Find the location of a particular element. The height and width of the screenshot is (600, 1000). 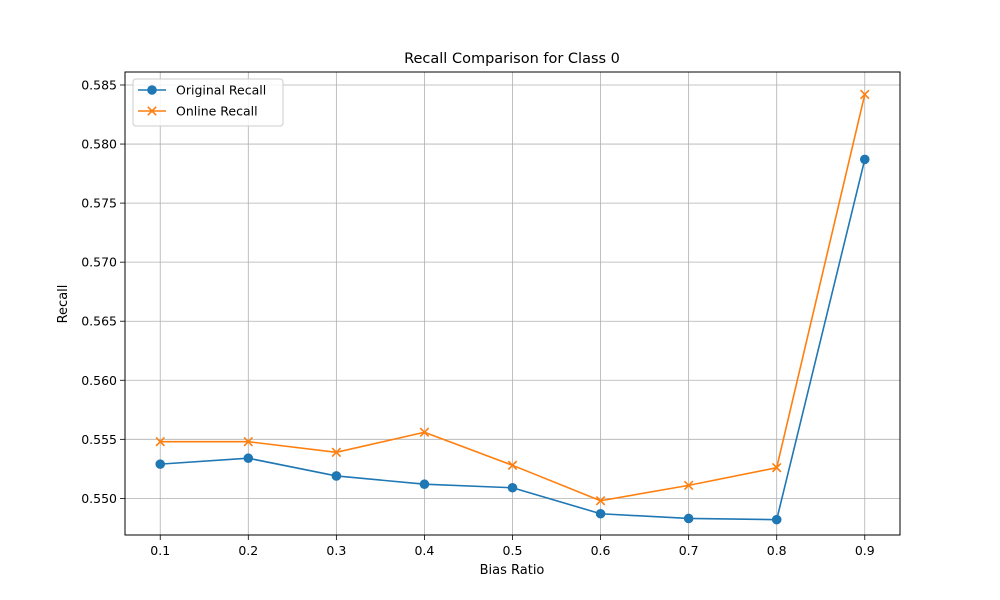

x-tick-label: 0.4 is located at coordinates (424, 550).